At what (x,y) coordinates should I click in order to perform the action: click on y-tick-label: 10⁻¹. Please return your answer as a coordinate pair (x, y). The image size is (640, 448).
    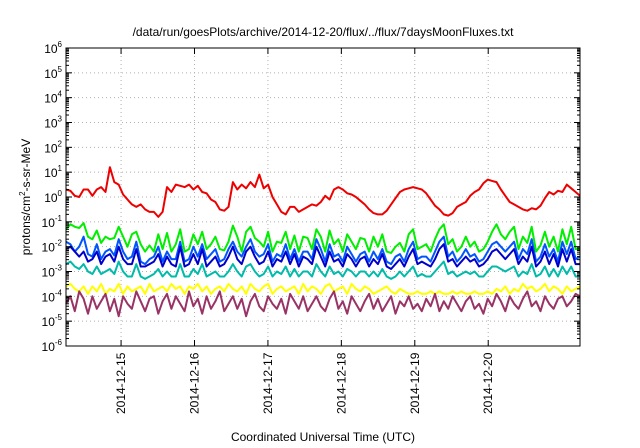
    Looking at the image, I should click on (52, 222).